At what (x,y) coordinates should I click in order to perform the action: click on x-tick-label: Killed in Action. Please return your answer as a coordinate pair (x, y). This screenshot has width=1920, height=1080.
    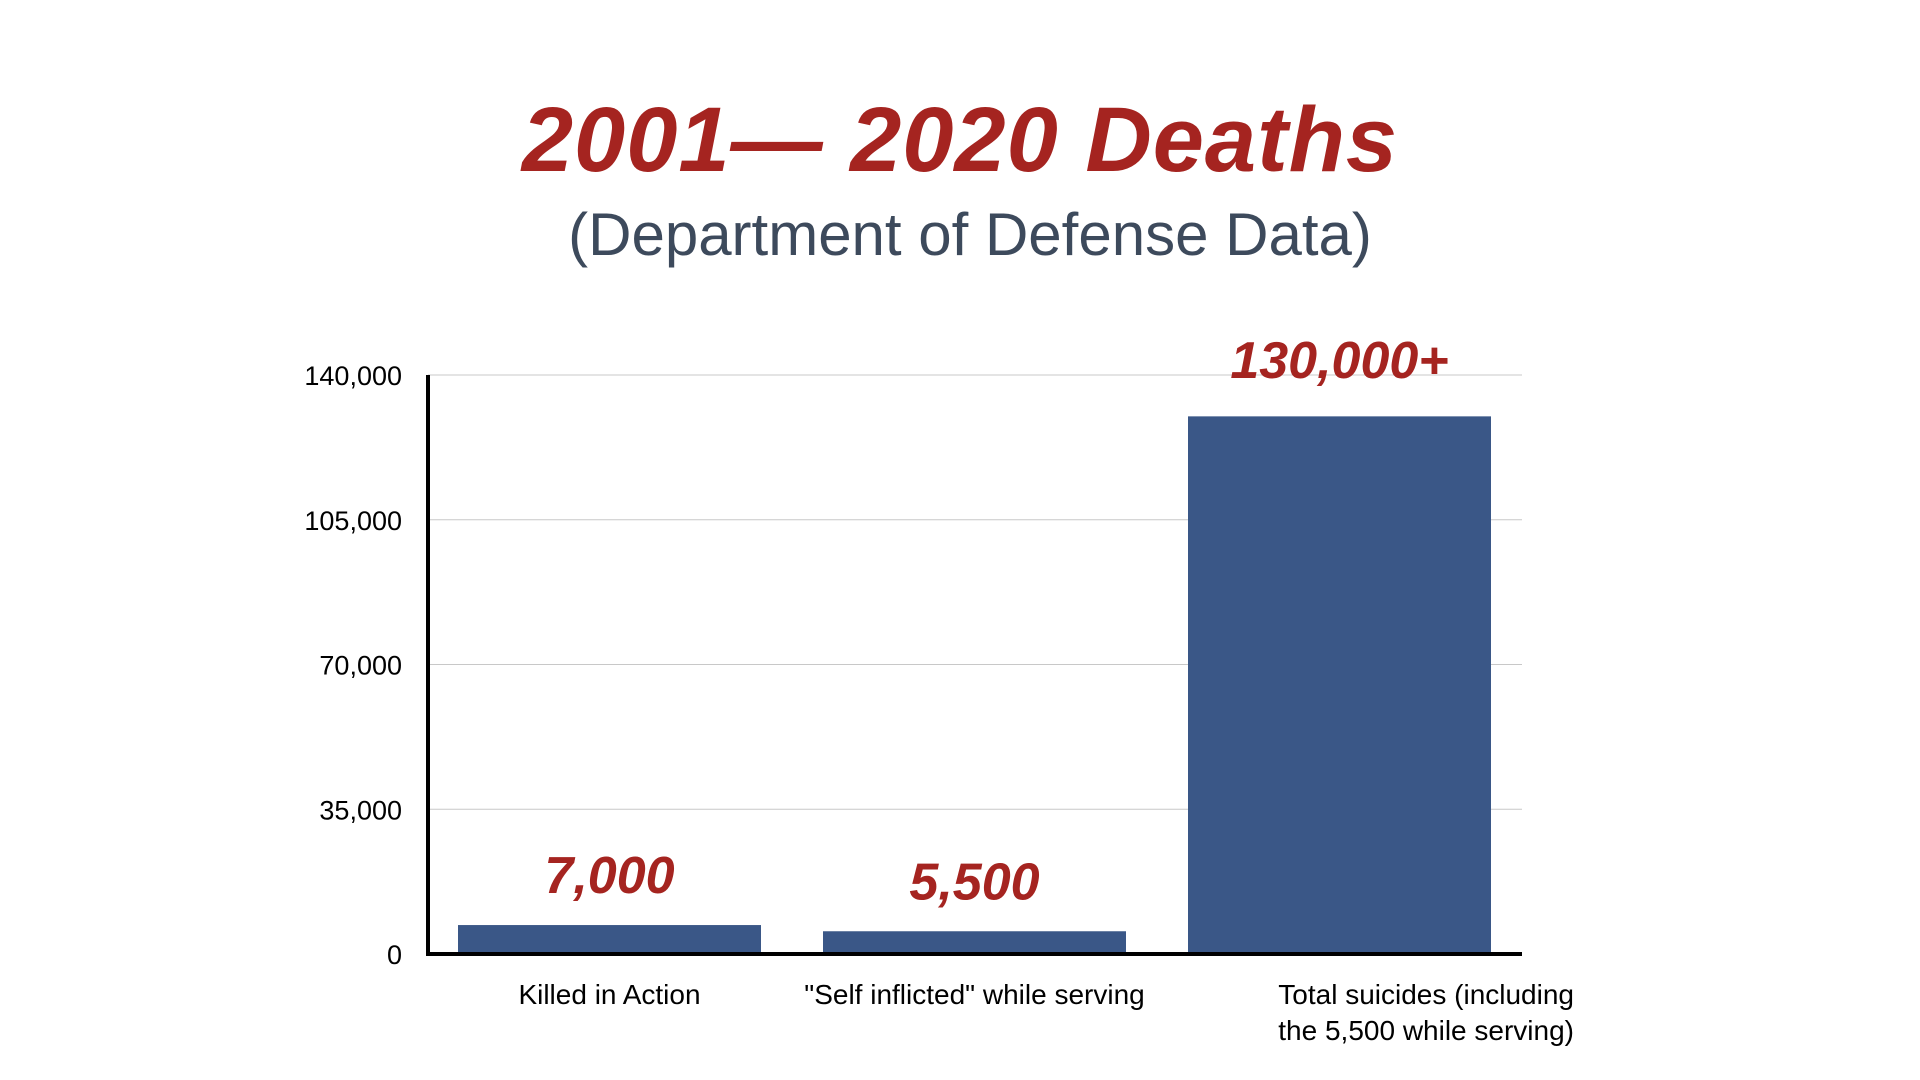
    Looking at the image, I should click on (609, 994).